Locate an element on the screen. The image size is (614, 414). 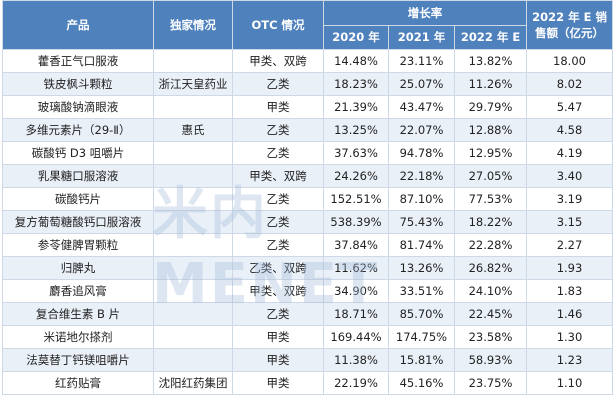
cell-growth-2022e: 13.82% is located at coordinates (490, 61).